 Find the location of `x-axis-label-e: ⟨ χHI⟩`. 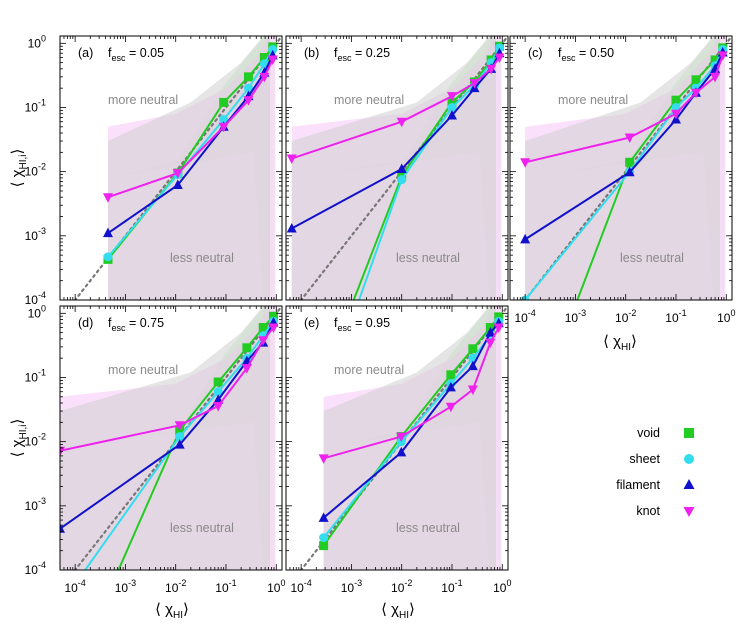

x-axis-label-e: ⟨ χHI⟩ is located at coordinates (398, 611).